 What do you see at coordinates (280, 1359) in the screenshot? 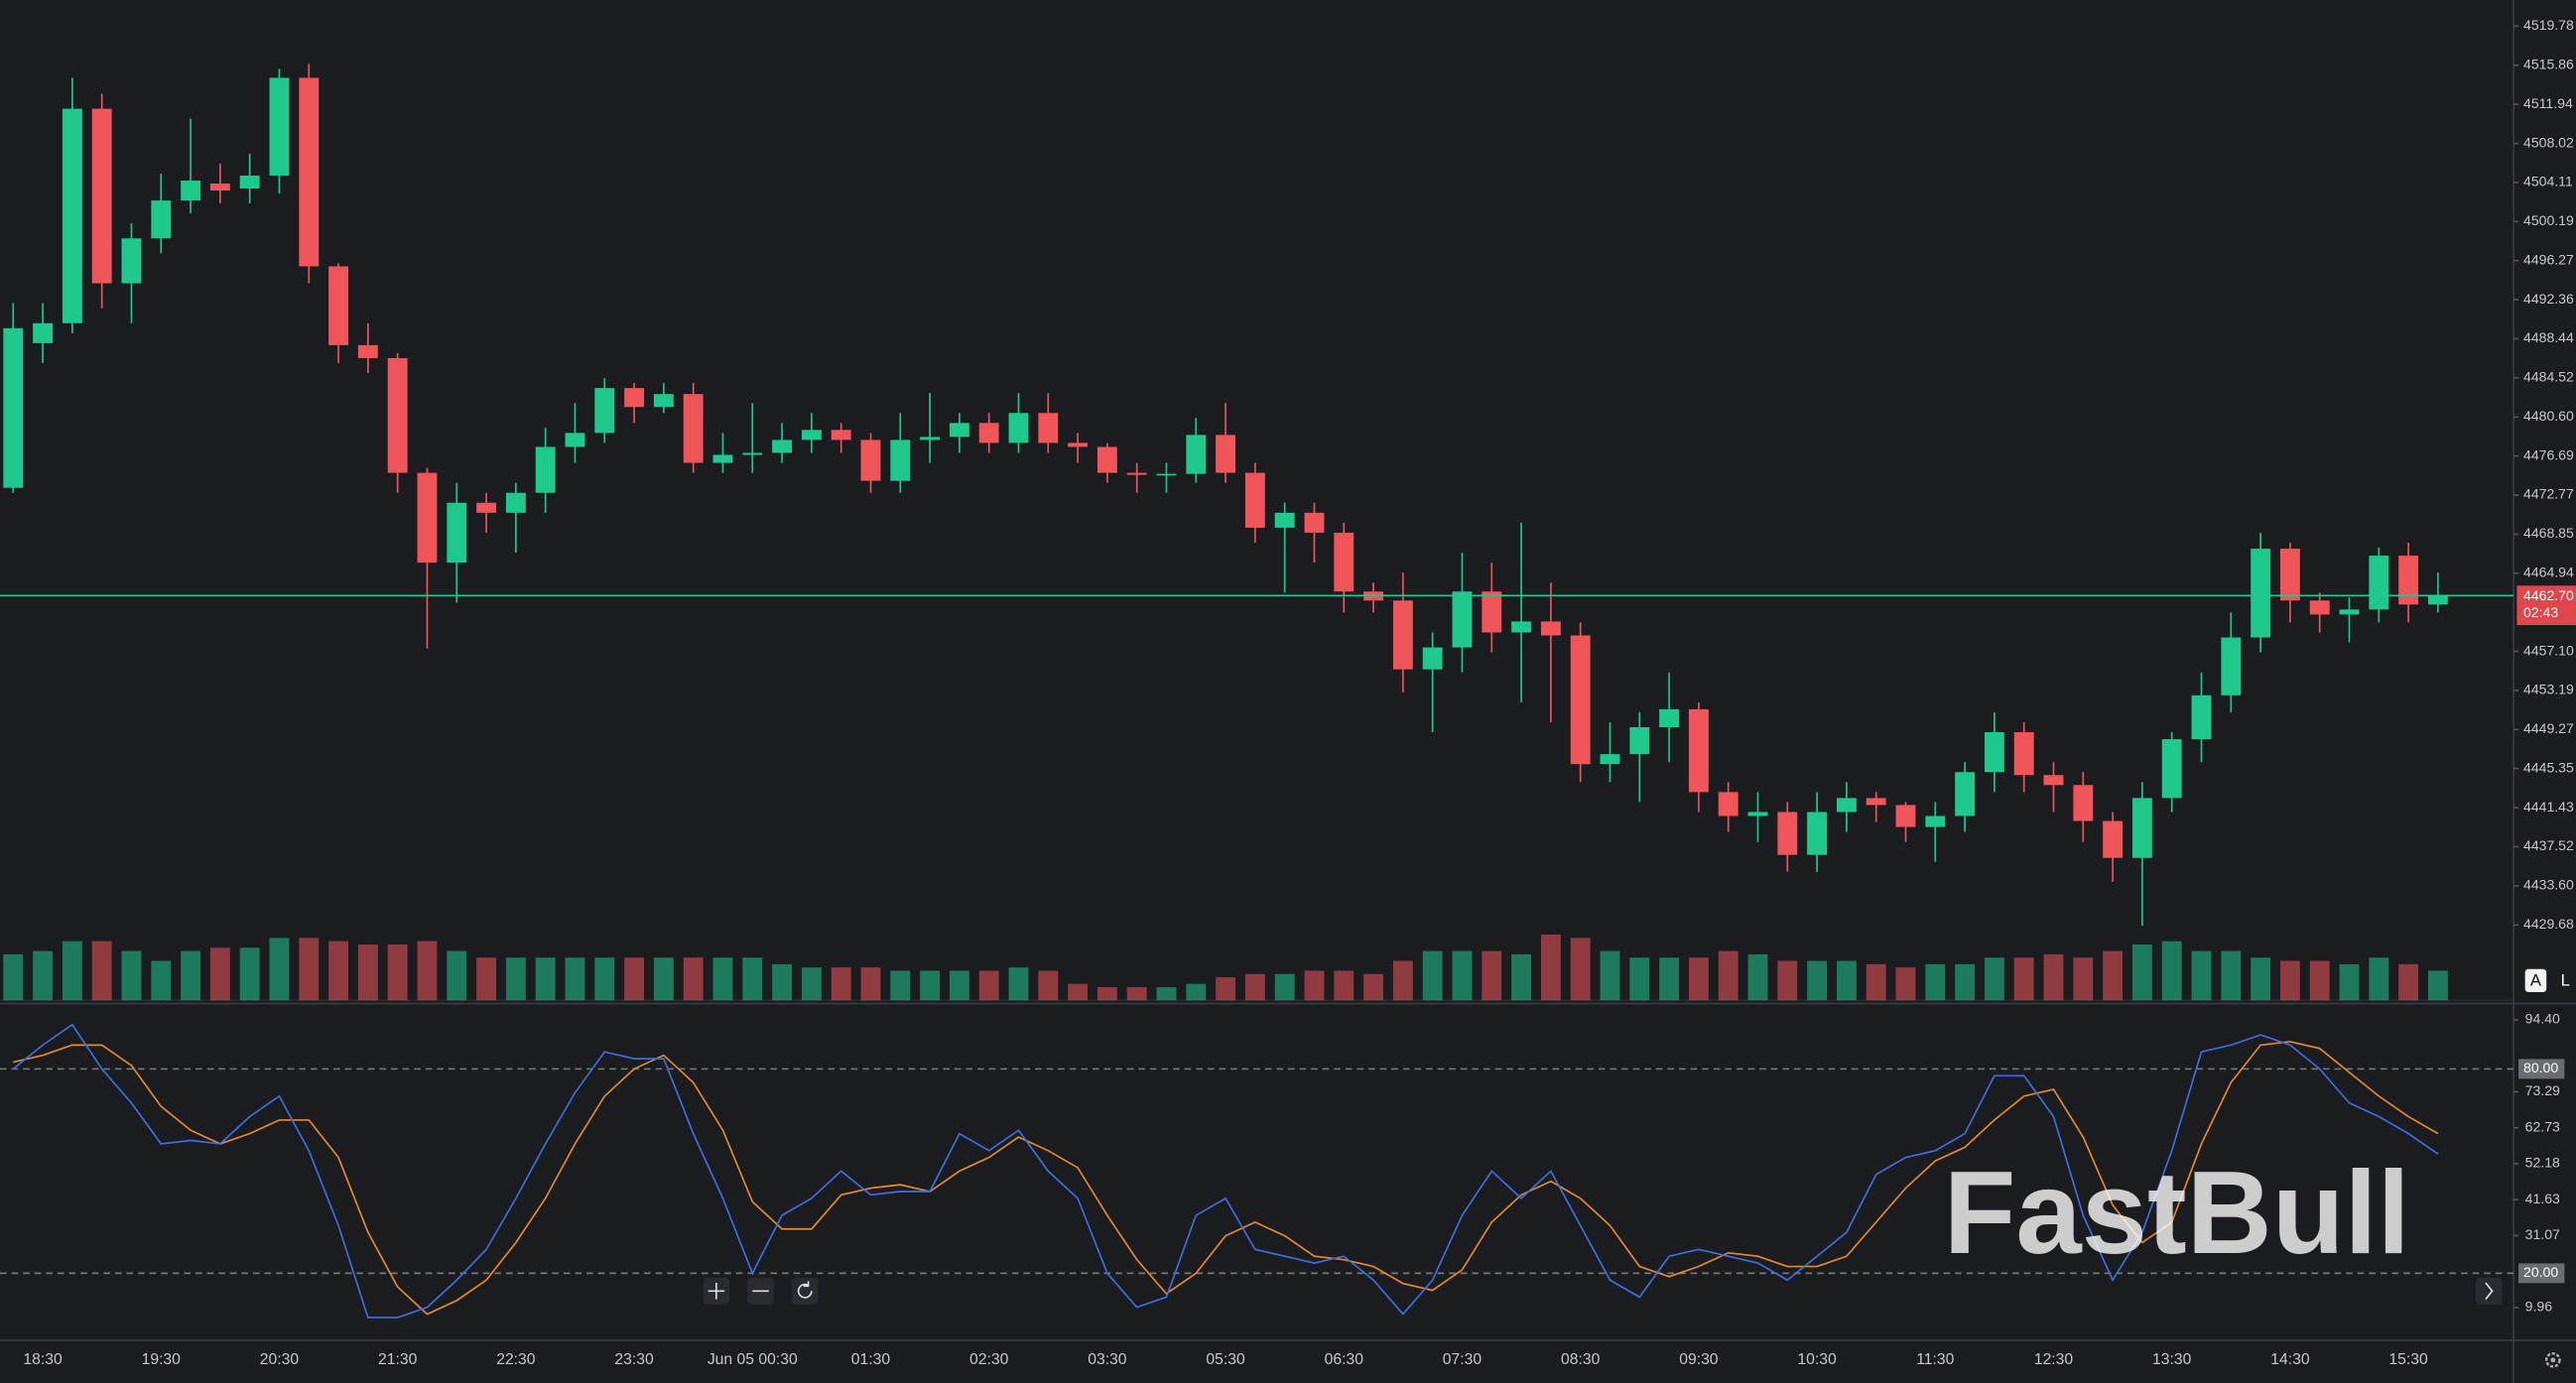
I see `x-tick-label: 20:30` at bounding box center [280, 1359].